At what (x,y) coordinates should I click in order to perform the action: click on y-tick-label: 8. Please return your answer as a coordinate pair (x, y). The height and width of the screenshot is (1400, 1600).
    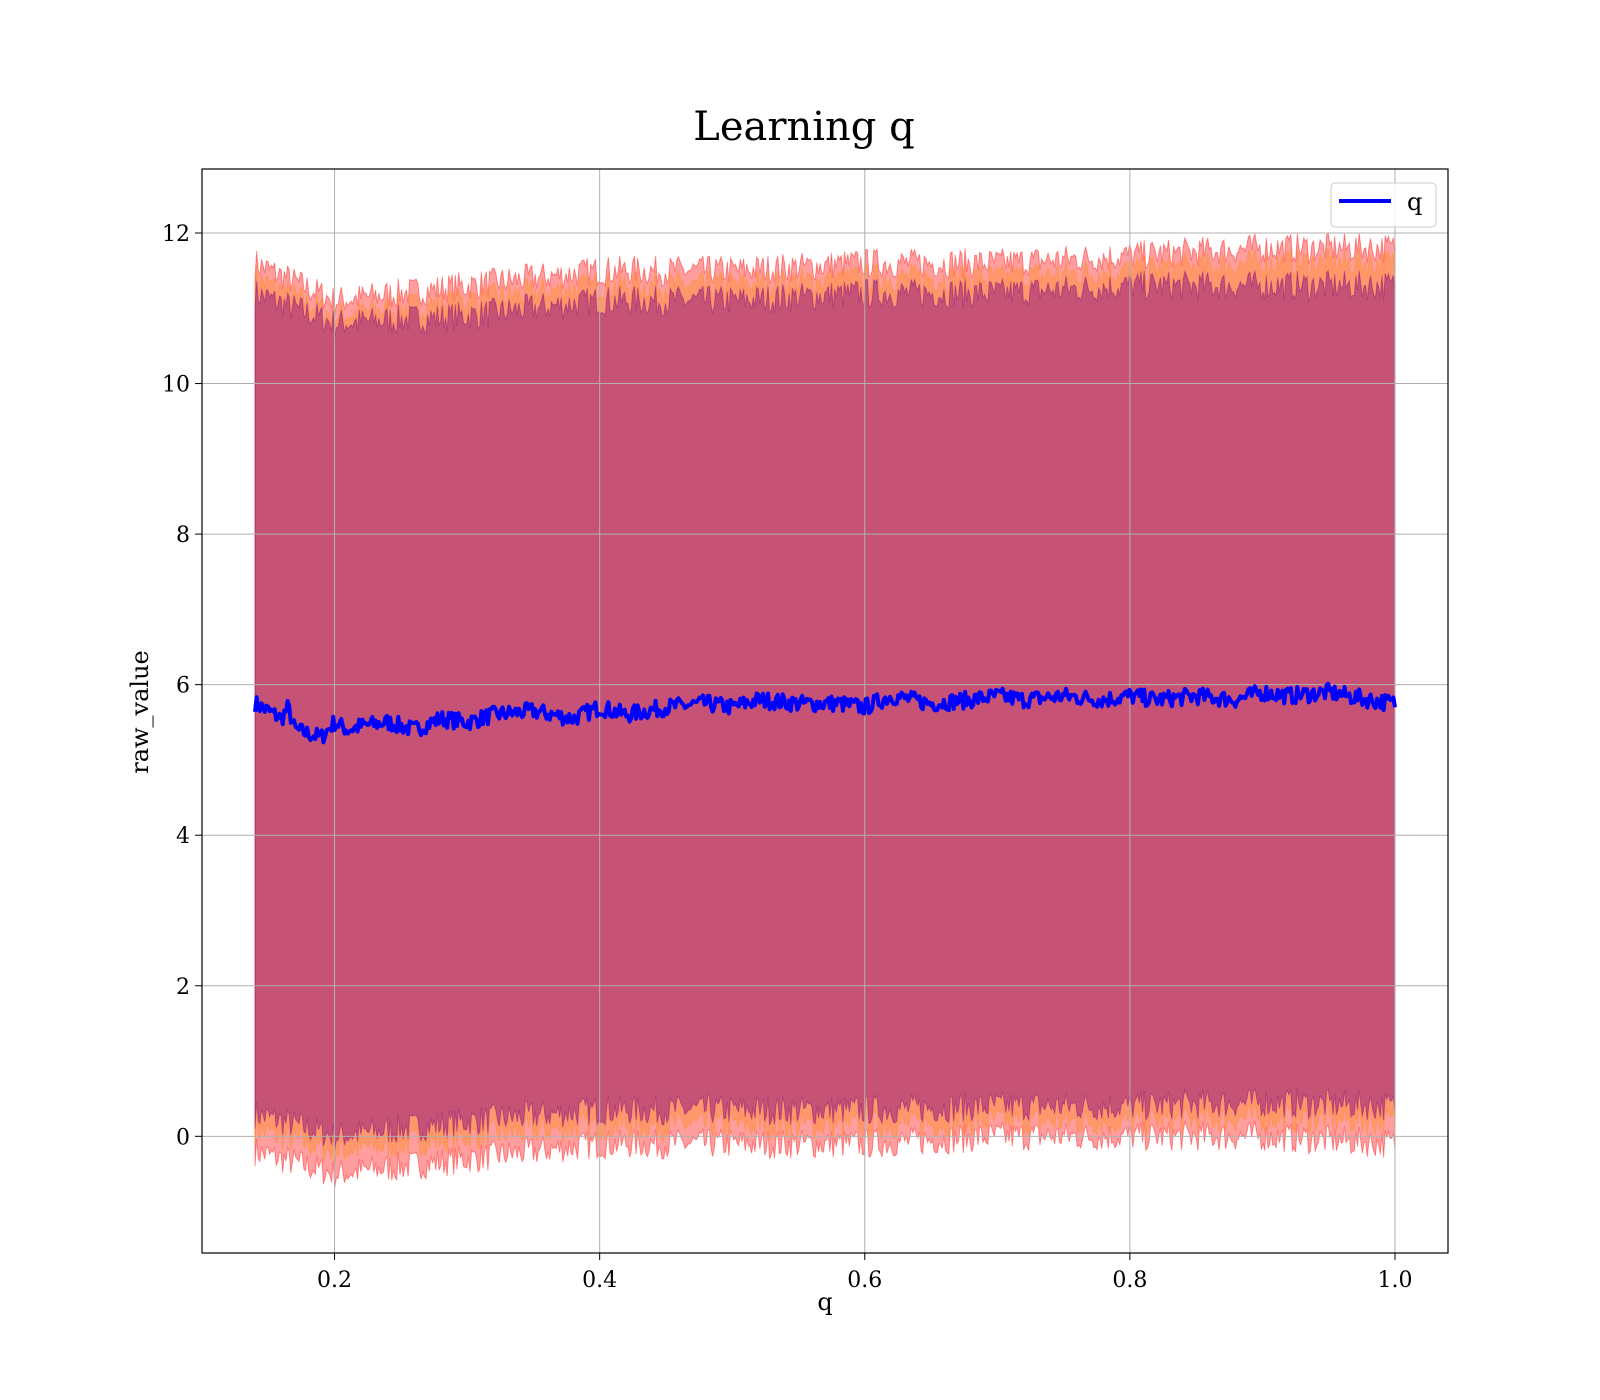
    Looking at the image, I should click on (183, 535).